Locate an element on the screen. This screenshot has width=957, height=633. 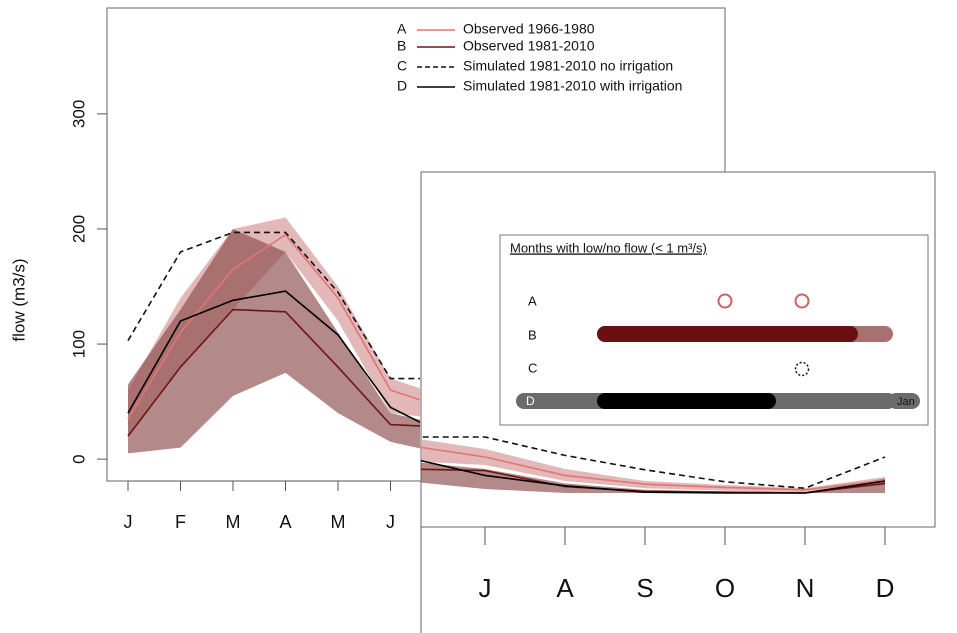
x-tick-label: D is located at coordinates (885, 588).